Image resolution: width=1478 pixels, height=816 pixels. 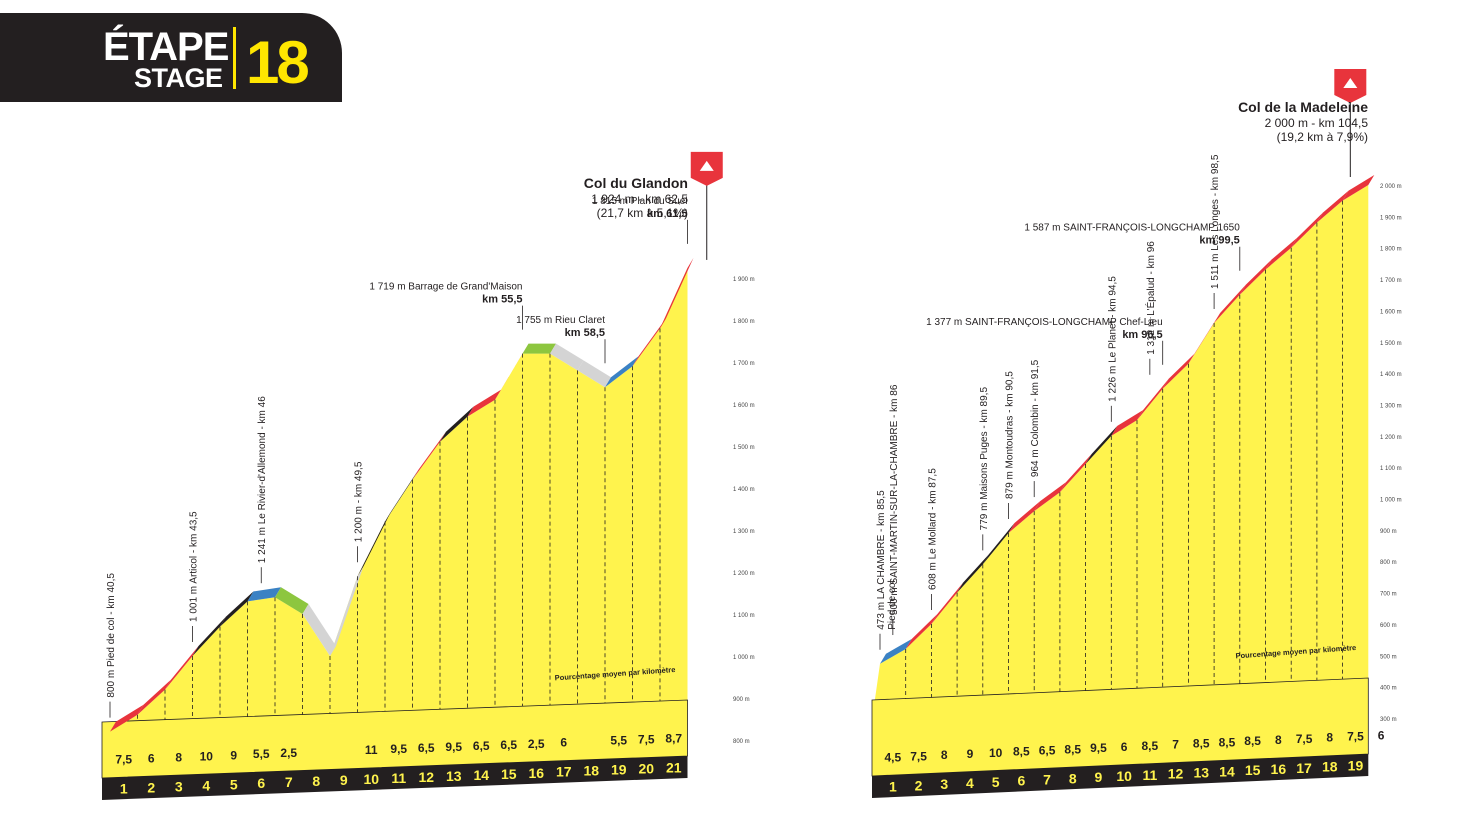 I want to click on y-tick-label: 1 500 m, so click(x=744, y=448).